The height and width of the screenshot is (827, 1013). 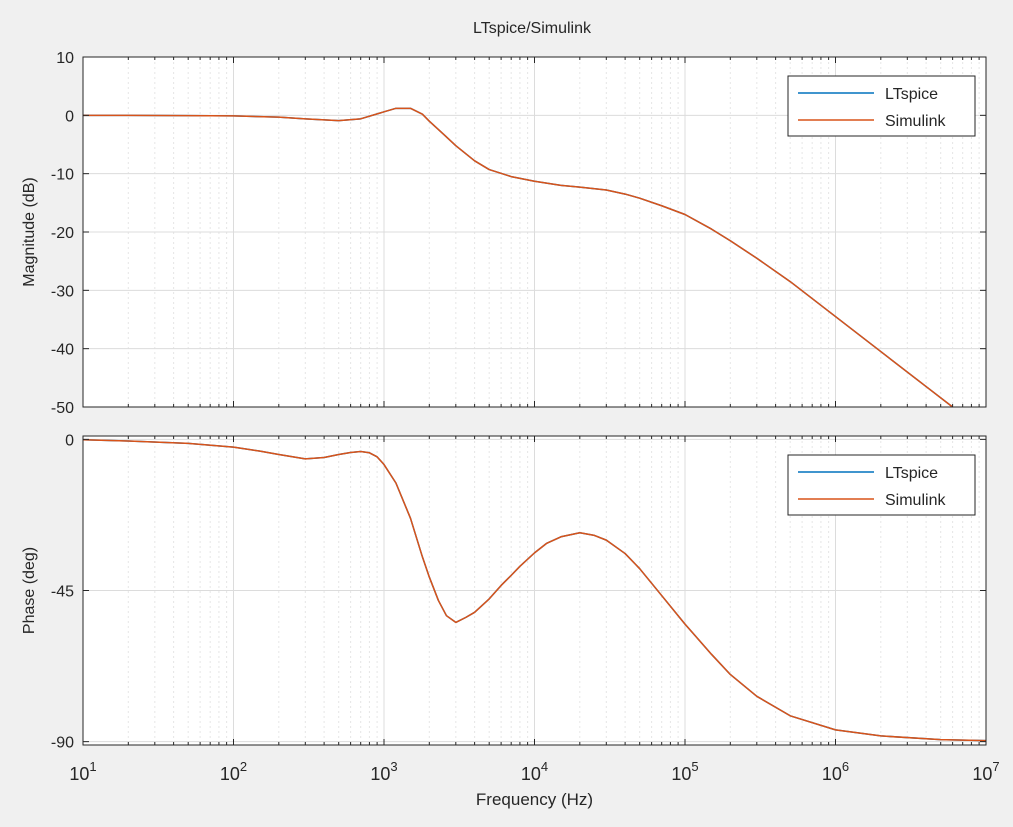 I want to click on x-axis-label: Frequency (Hz), so click(x=534, y=799).